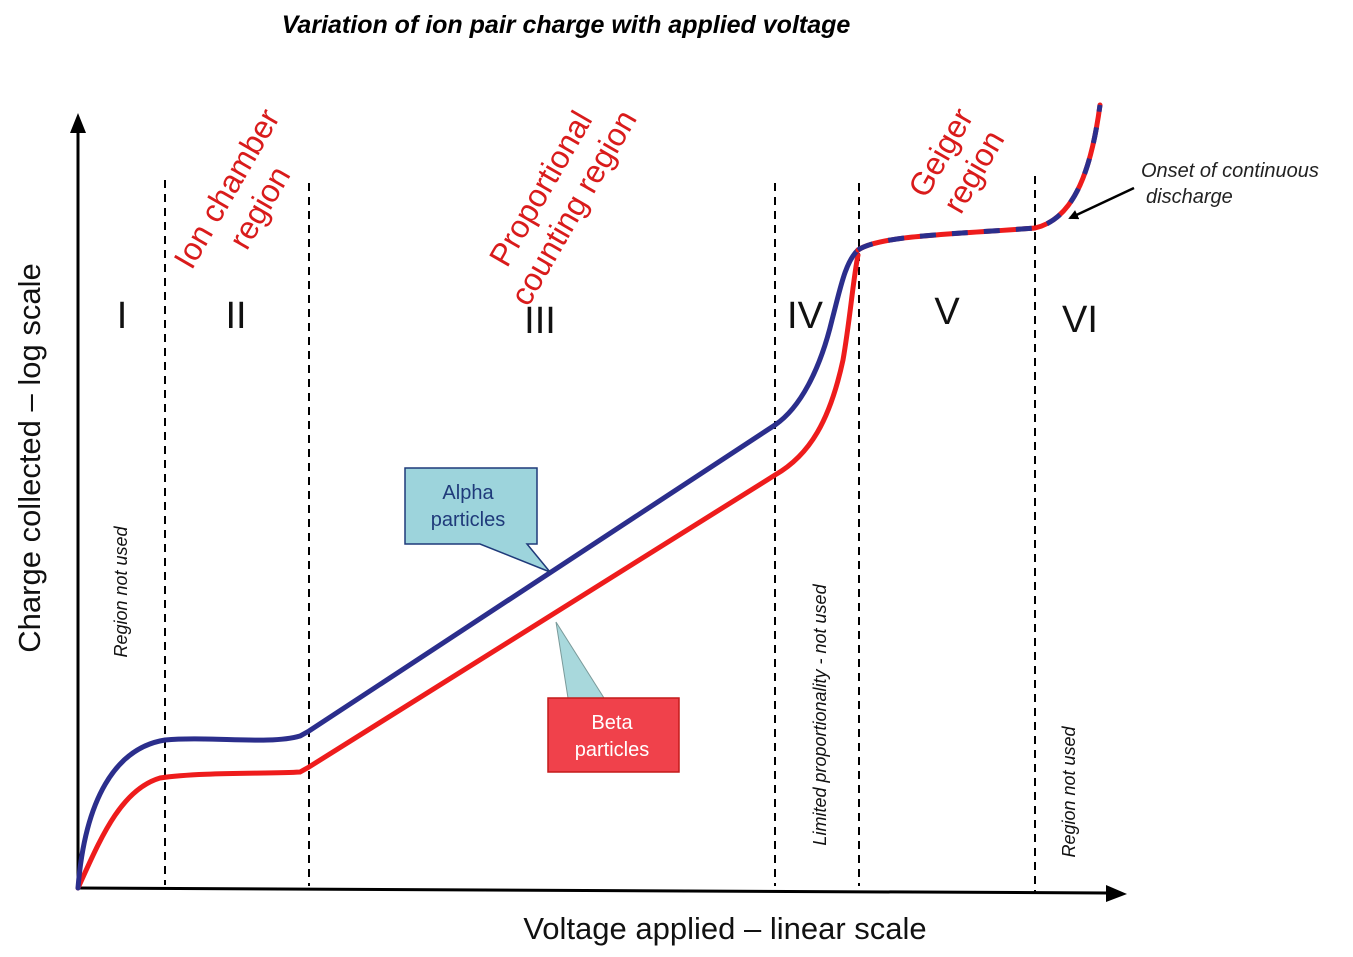 The image size is (1353, 957). I want to click on y-axis-arrowhead, so click(78, 123).